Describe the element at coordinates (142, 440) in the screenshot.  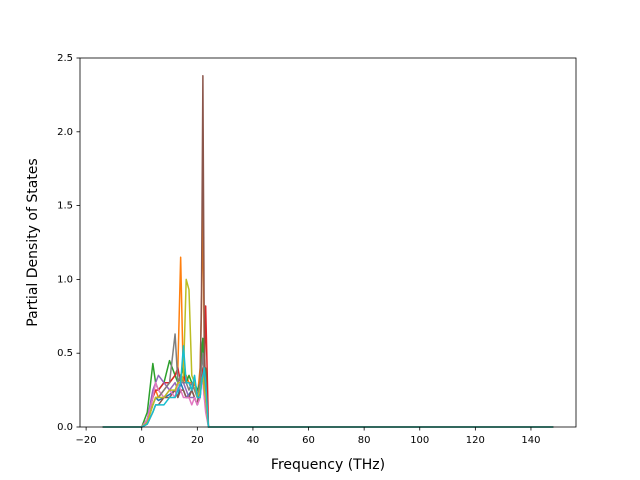
I see `x-tick-label: 0` at that location.